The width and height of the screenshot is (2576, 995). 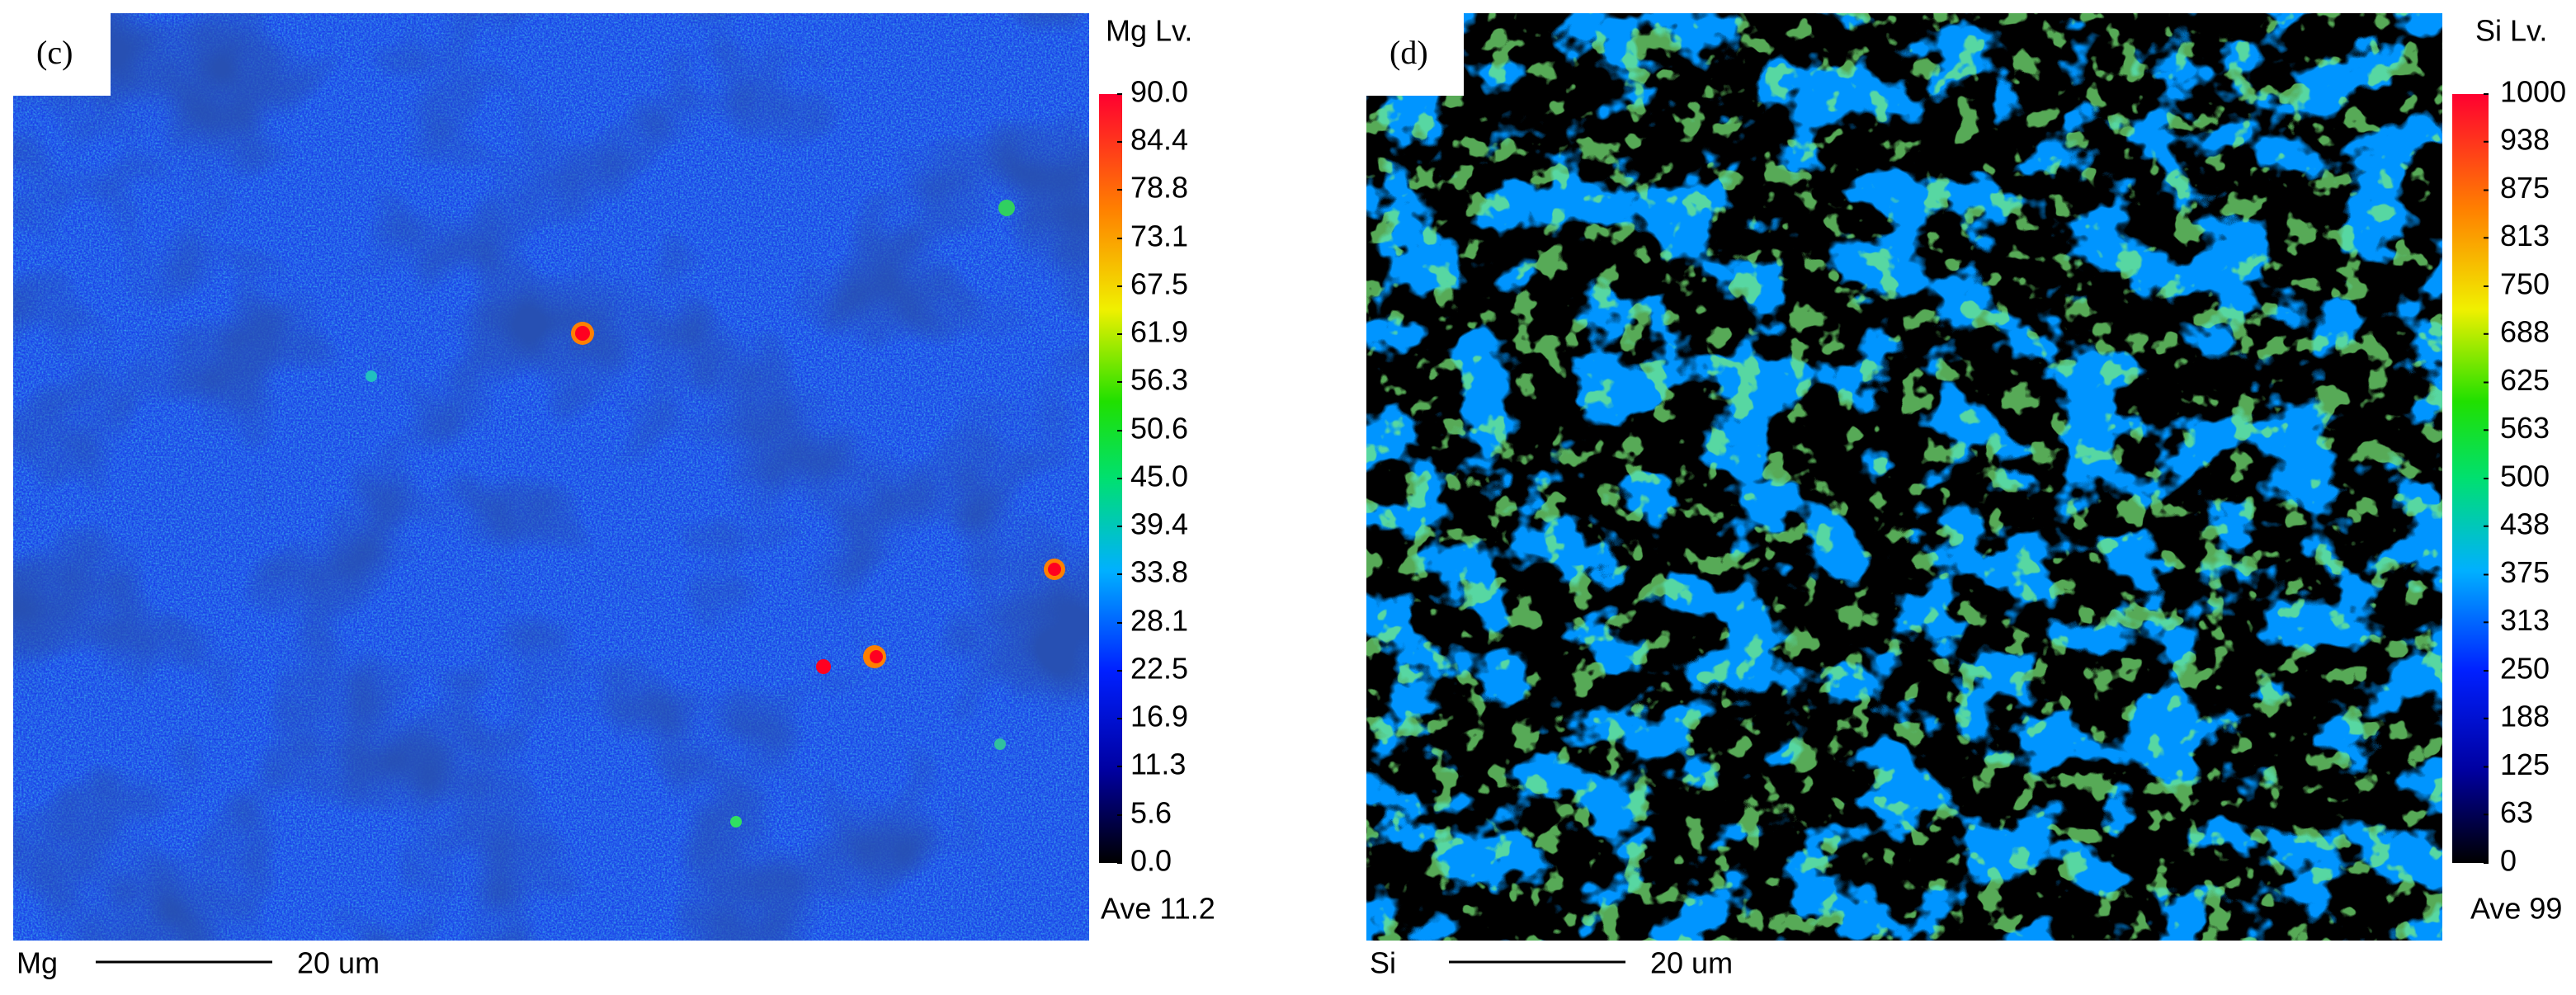 I want to click on colorbar-tick-label: 5.6, so click(x=1151, y=813).